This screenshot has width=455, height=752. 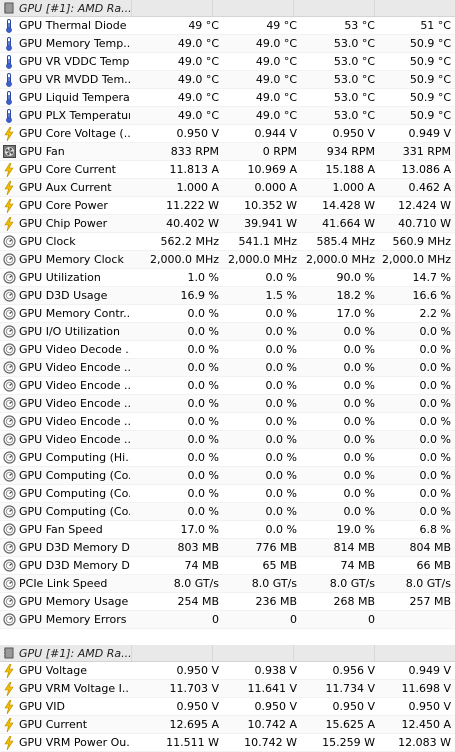 I want to click on sensor-row: GPU Utilization 1.0 % 0.0 % 90.0 % 14.7 %, so click(x=227, y=278).